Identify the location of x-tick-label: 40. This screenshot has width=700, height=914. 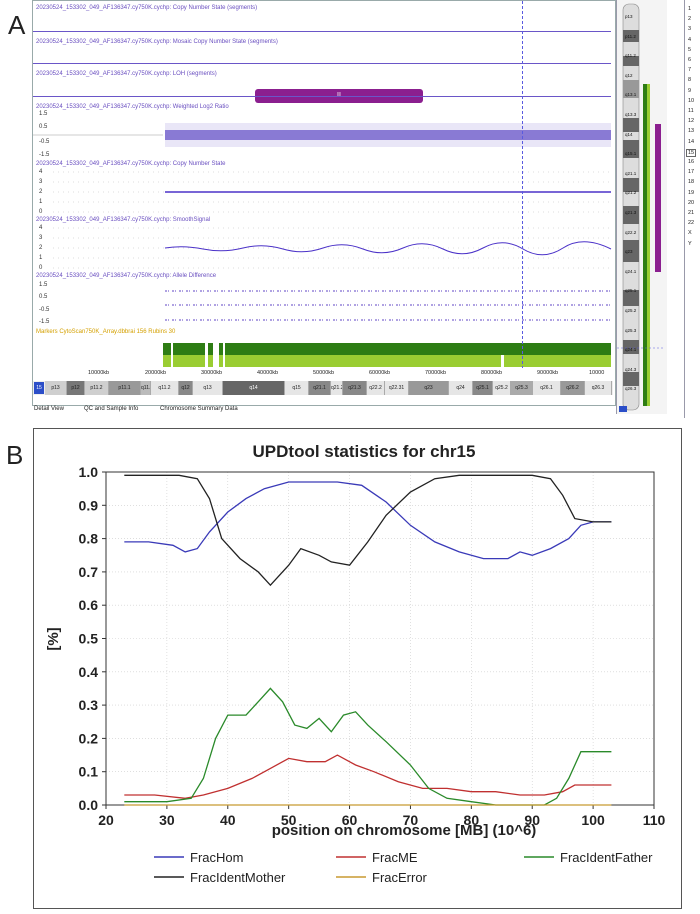
(228, 820).